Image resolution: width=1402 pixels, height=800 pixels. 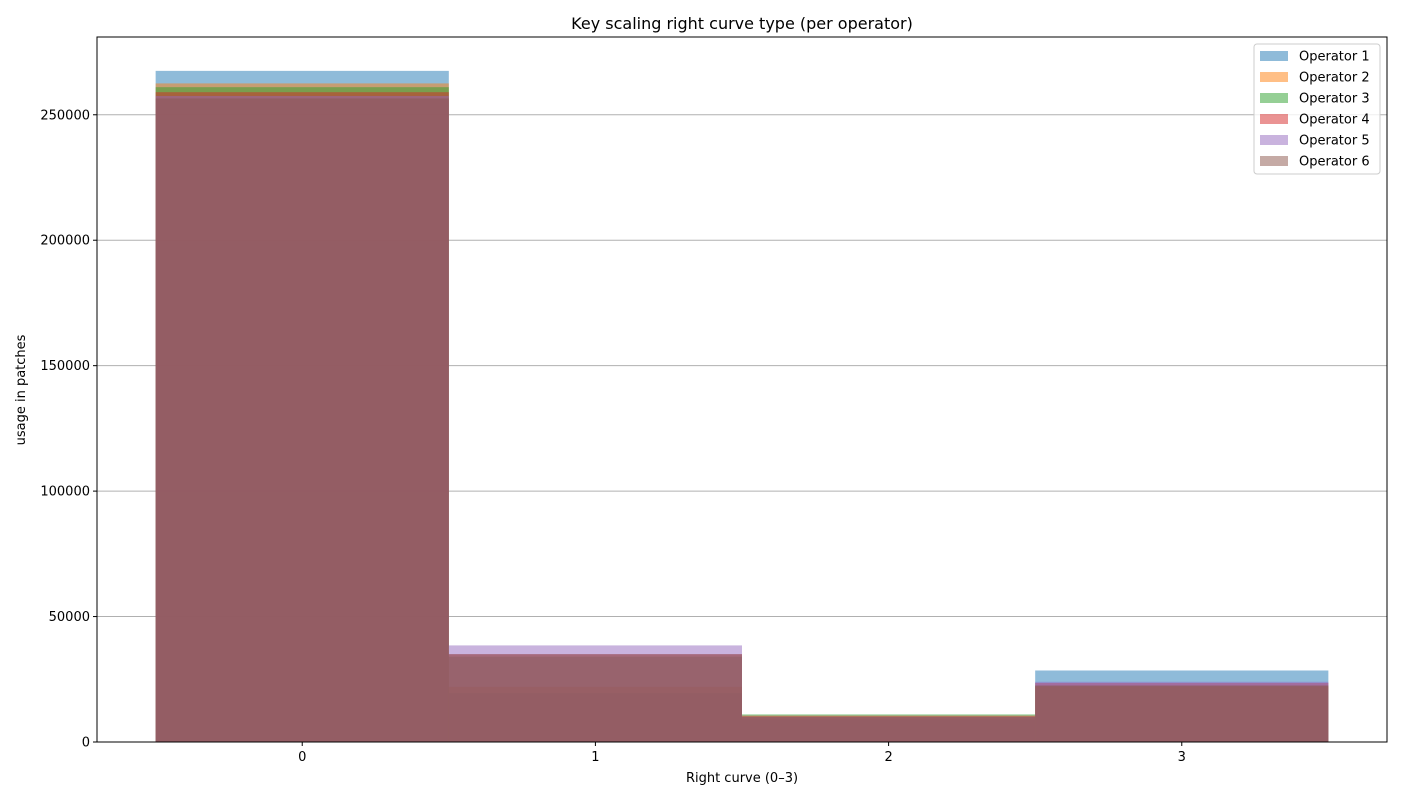 What do you see at coordinates (69, 617) in the screenshot?
I see `y-tick-label: 50000` at bounding box center [69, 617].